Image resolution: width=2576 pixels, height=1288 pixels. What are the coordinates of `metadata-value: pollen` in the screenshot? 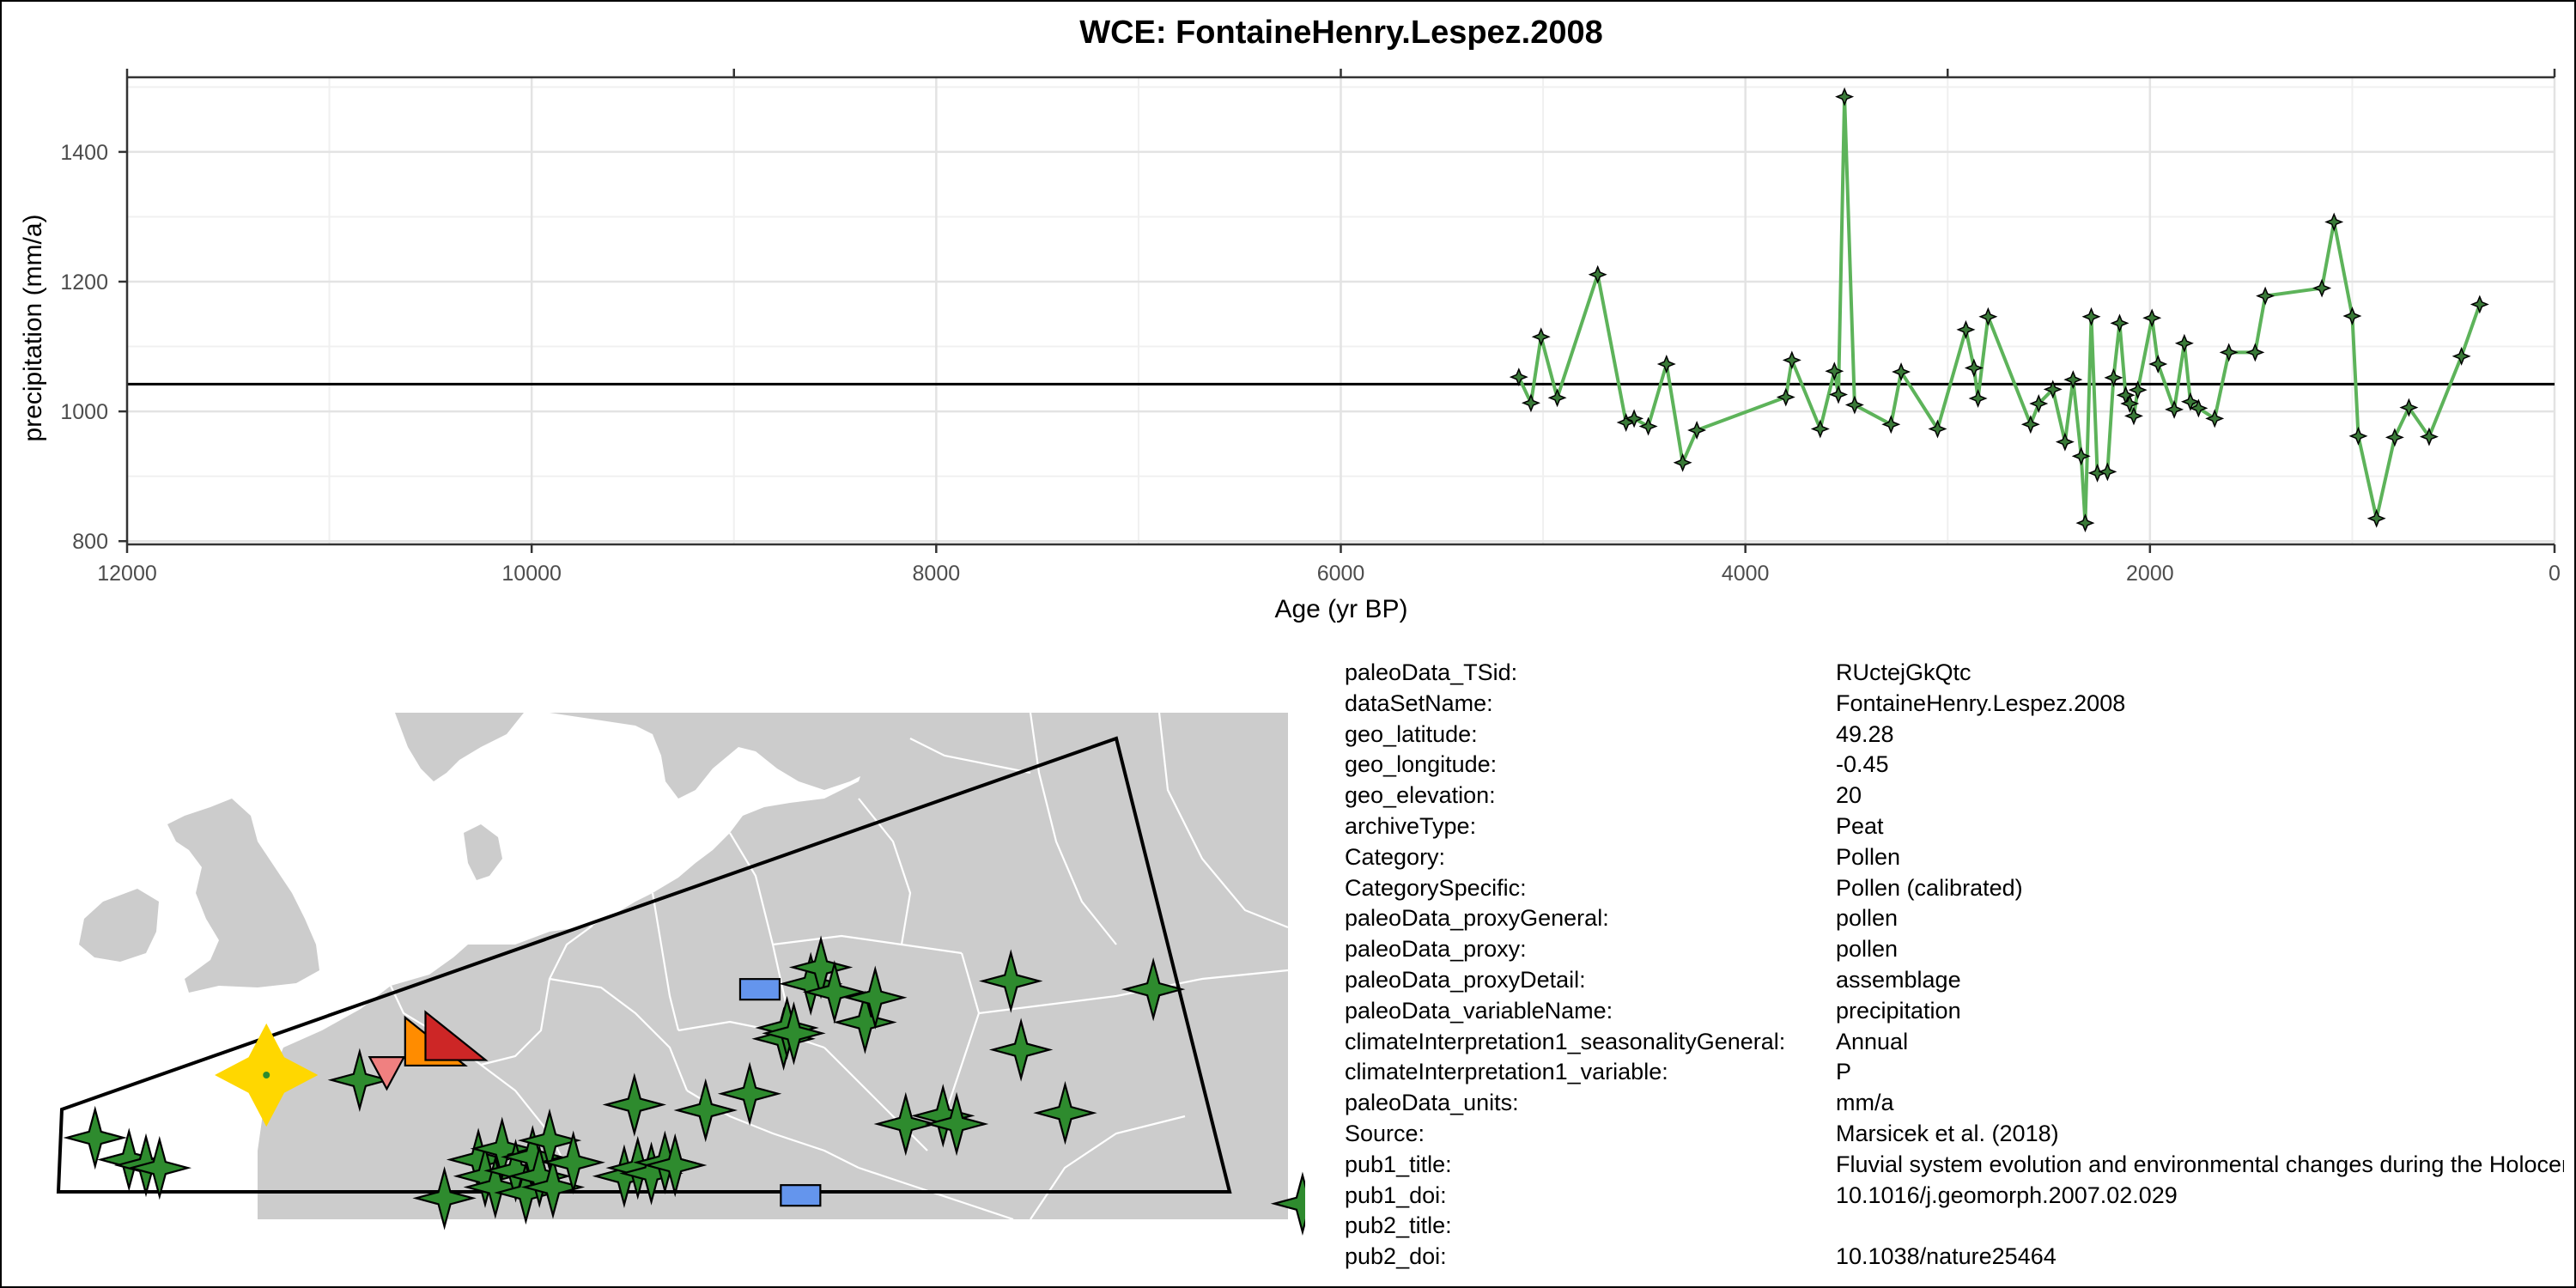 It's located at (1867, 950).